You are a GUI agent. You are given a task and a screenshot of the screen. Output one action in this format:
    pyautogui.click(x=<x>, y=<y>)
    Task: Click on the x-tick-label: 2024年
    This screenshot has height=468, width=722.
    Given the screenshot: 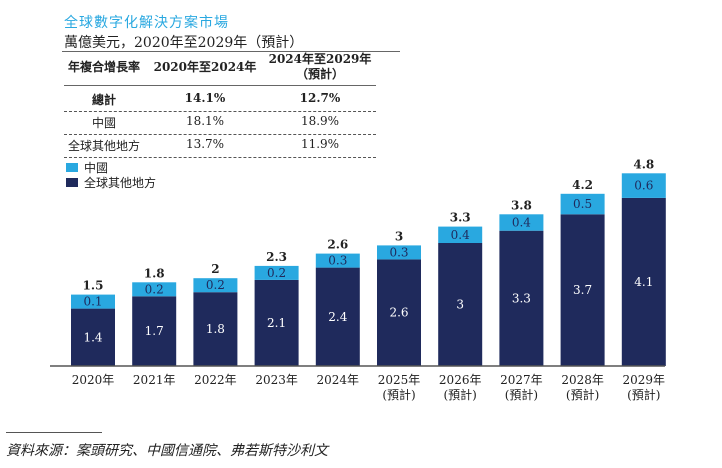 What is the action you would take?
    pyautogui.click(x=338, y=380)
    